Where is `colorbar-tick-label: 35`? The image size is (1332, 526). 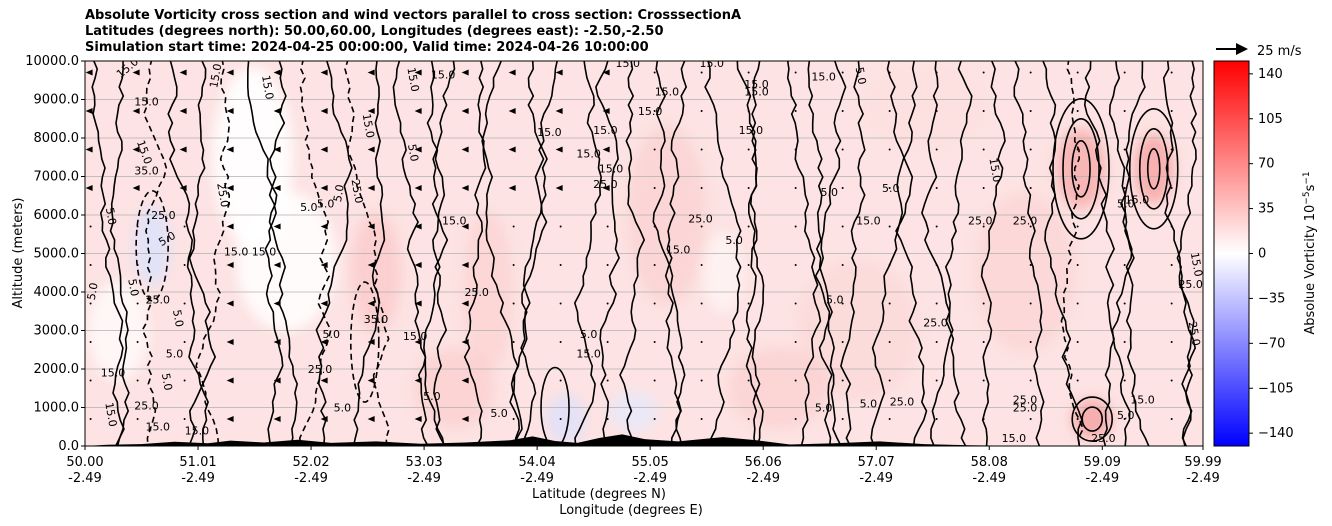 colorbar-tick-label: 35 is located at coordinates (1266, 209).